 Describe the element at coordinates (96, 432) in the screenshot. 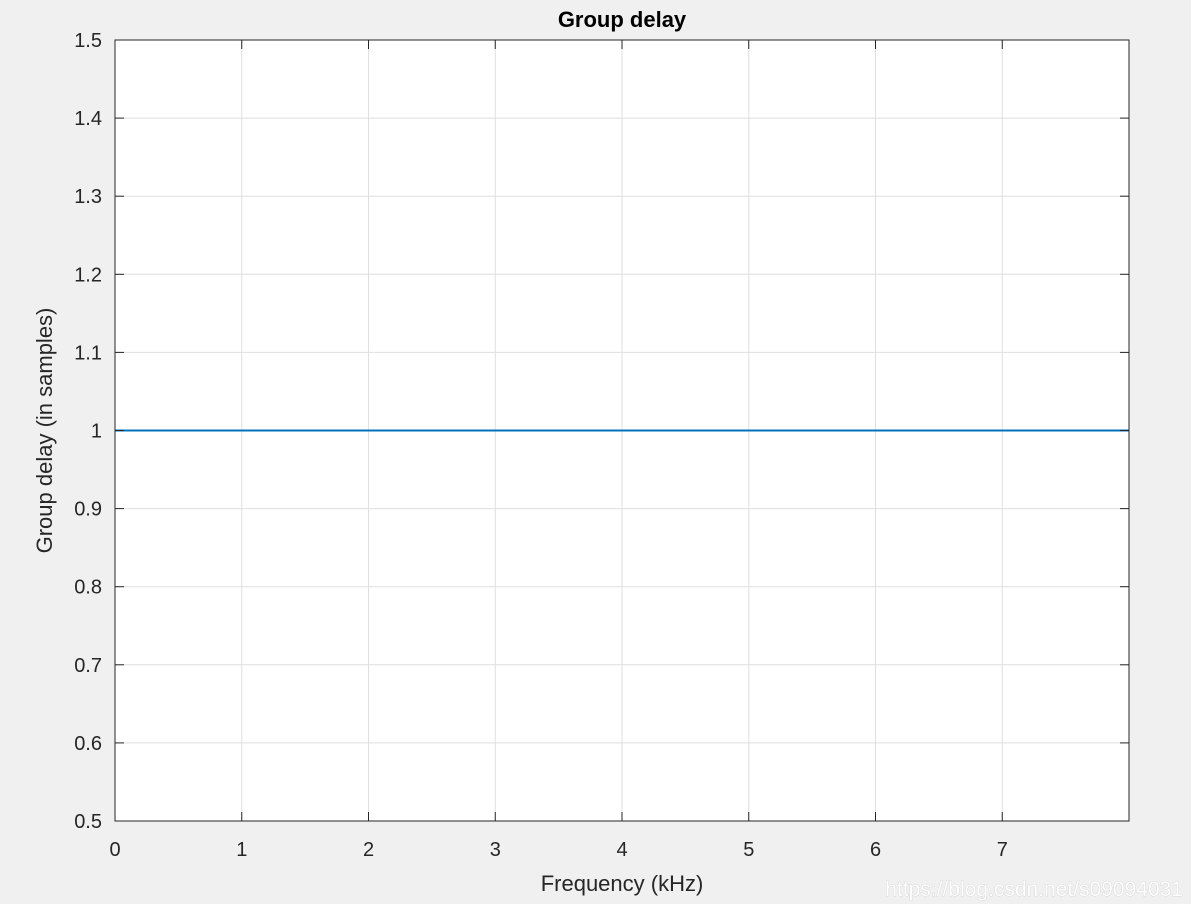

I see `y-tick-label-5: 1` at that location.